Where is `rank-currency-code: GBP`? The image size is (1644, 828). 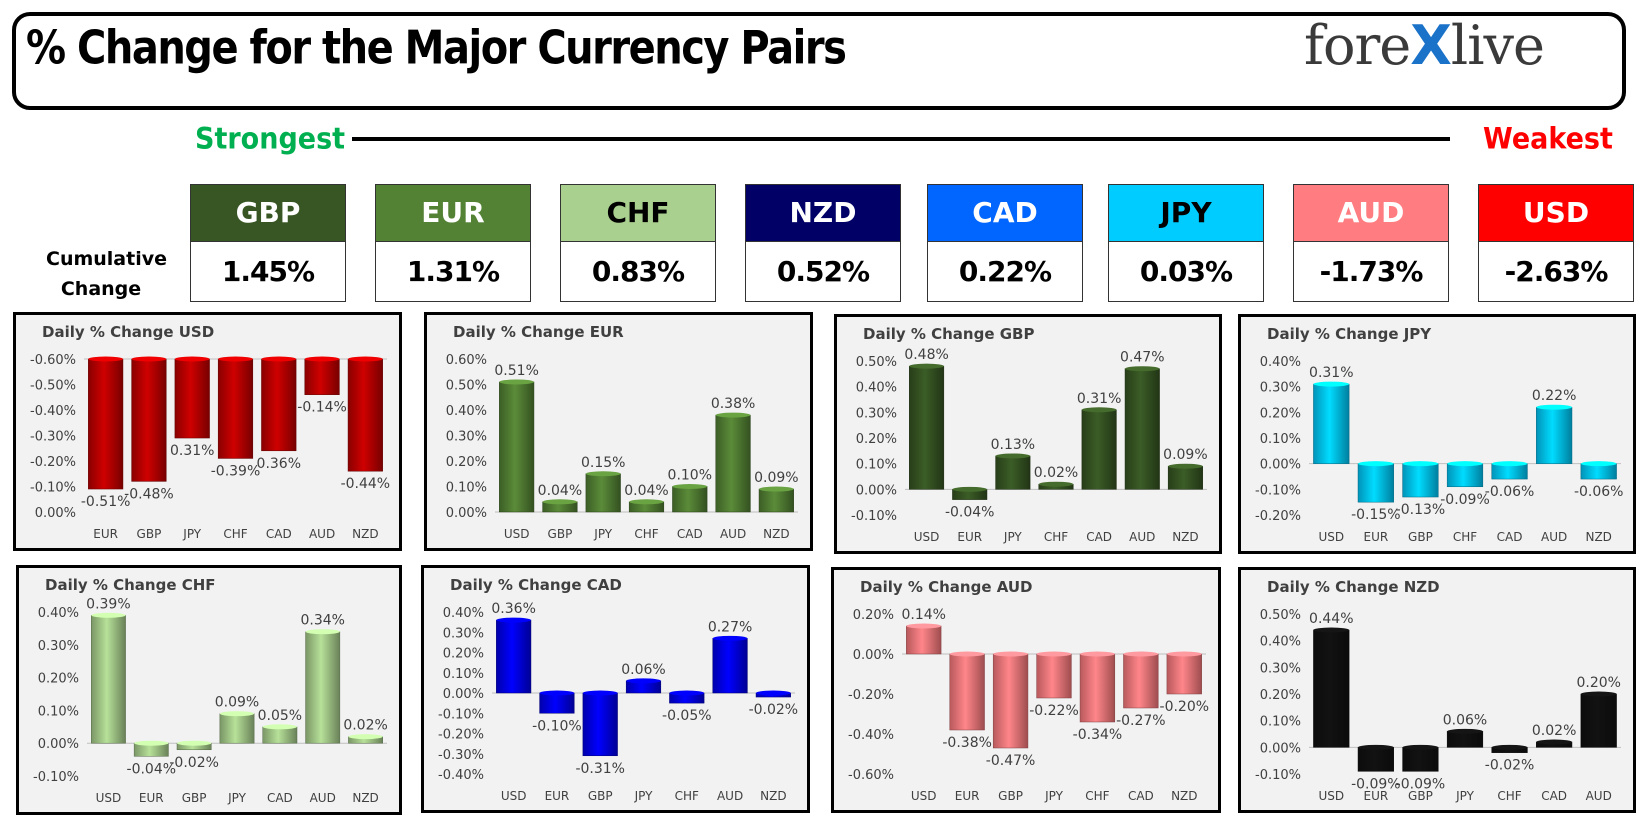 rank-currency-code: GBP is located at coordinates (268, 213).